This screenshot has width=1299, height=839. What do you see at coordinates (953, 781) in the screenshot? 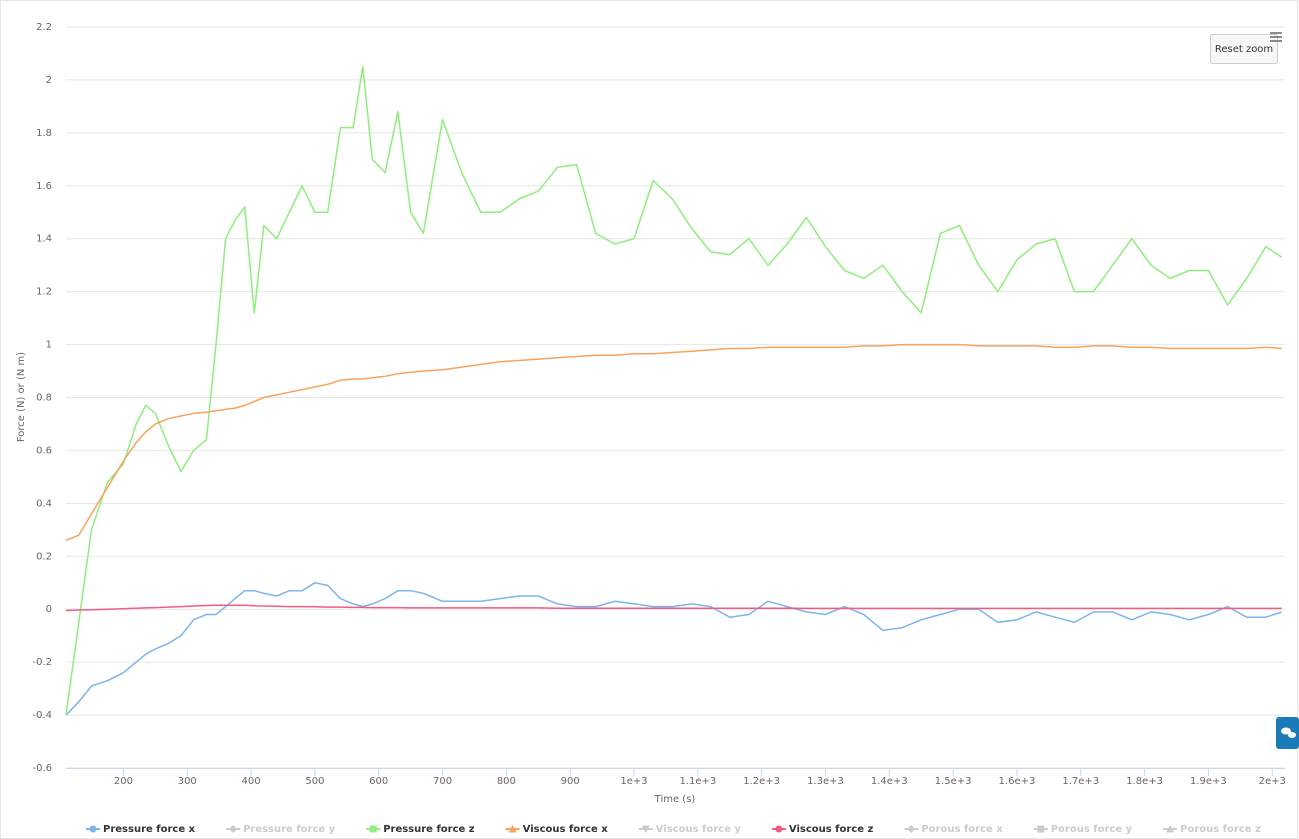
I see `x-tick-label: 1.5e+3` at bounding box center [953, 781].